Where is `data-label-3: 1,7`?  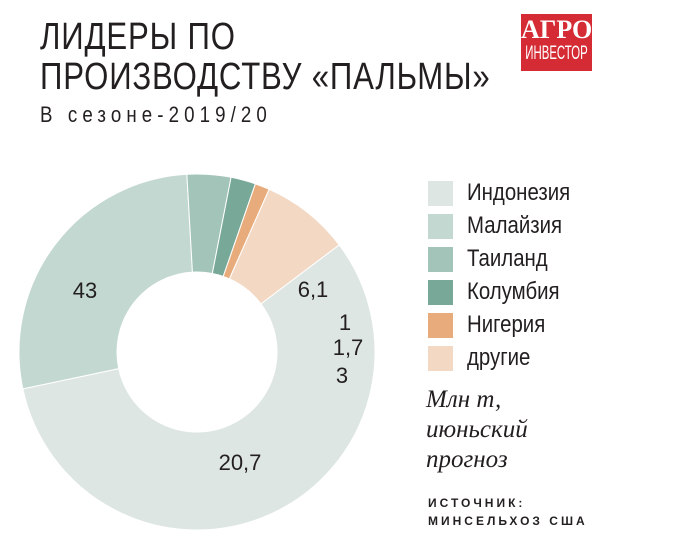 data-label-3: 1,7 is located at coordinates (348, 347).